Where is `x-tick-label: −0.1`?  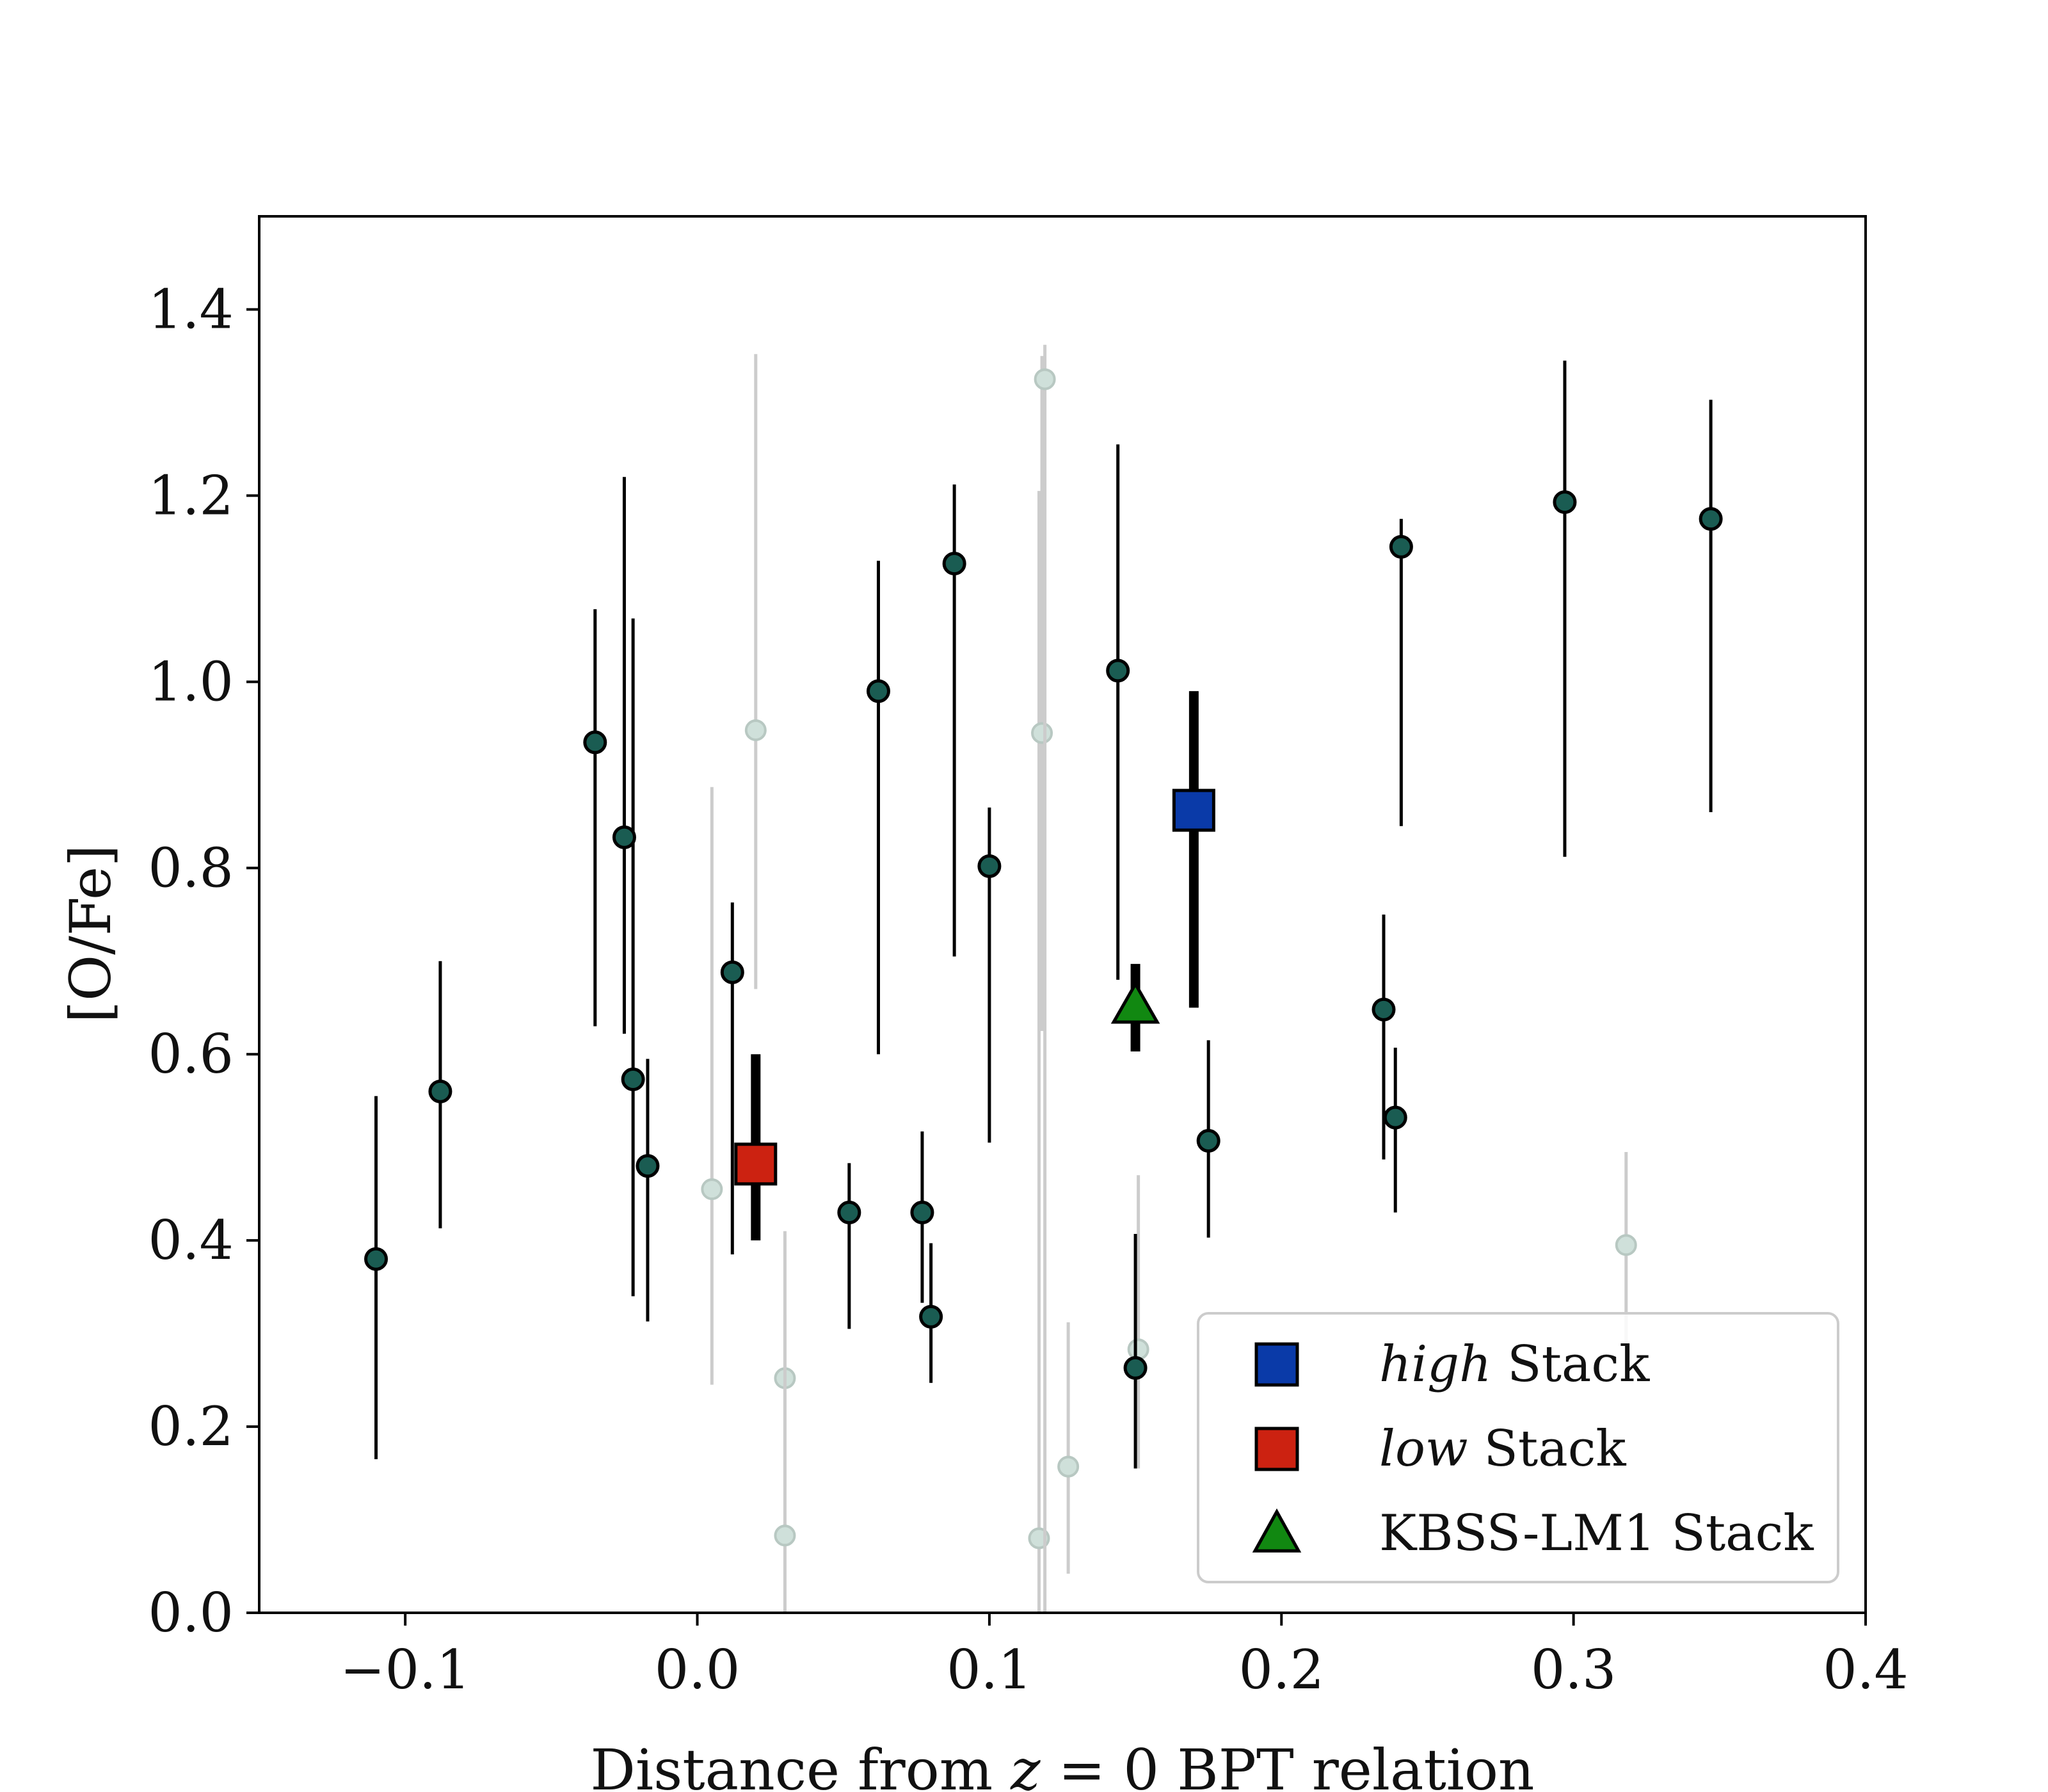
x-tick-label: −0.1 is located at coordinates (405, 1669).